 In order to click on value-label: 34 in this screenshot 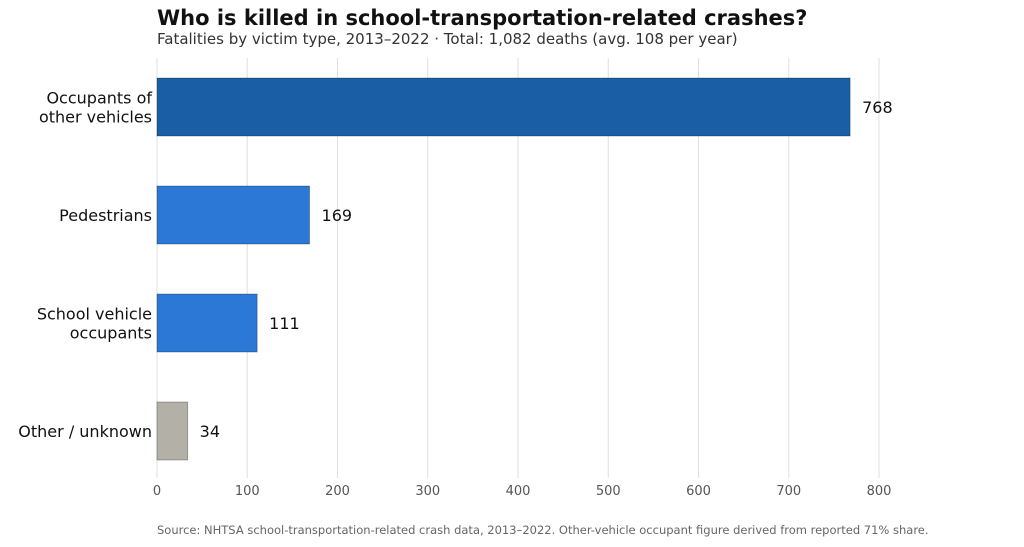, I will do `click(210, 431)`.